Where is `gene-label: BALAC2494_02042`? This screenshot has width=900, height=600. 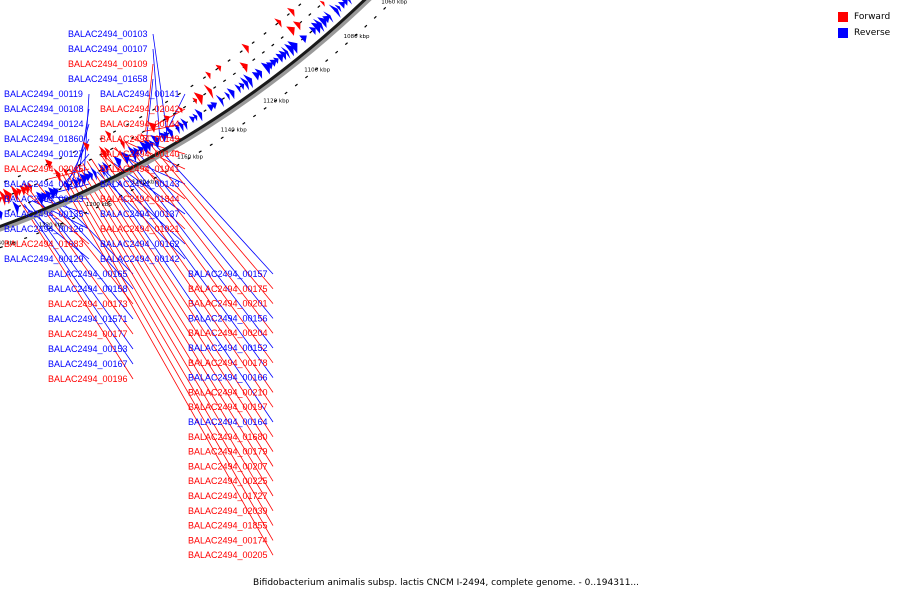
gene-label: BALAC2494_02042 is located at coordinates (140, 109).